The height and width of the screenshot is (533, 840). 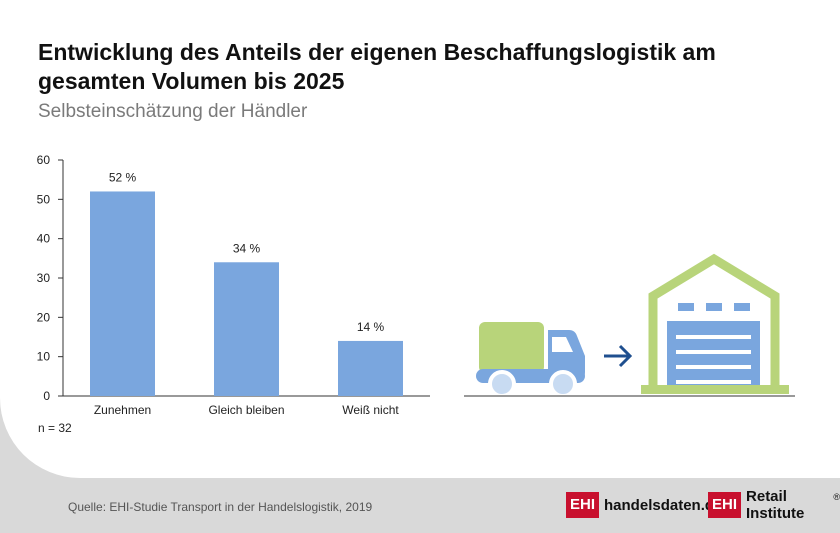 I want to click on bar-value-label: 52 %, so click(x=123, y=177).